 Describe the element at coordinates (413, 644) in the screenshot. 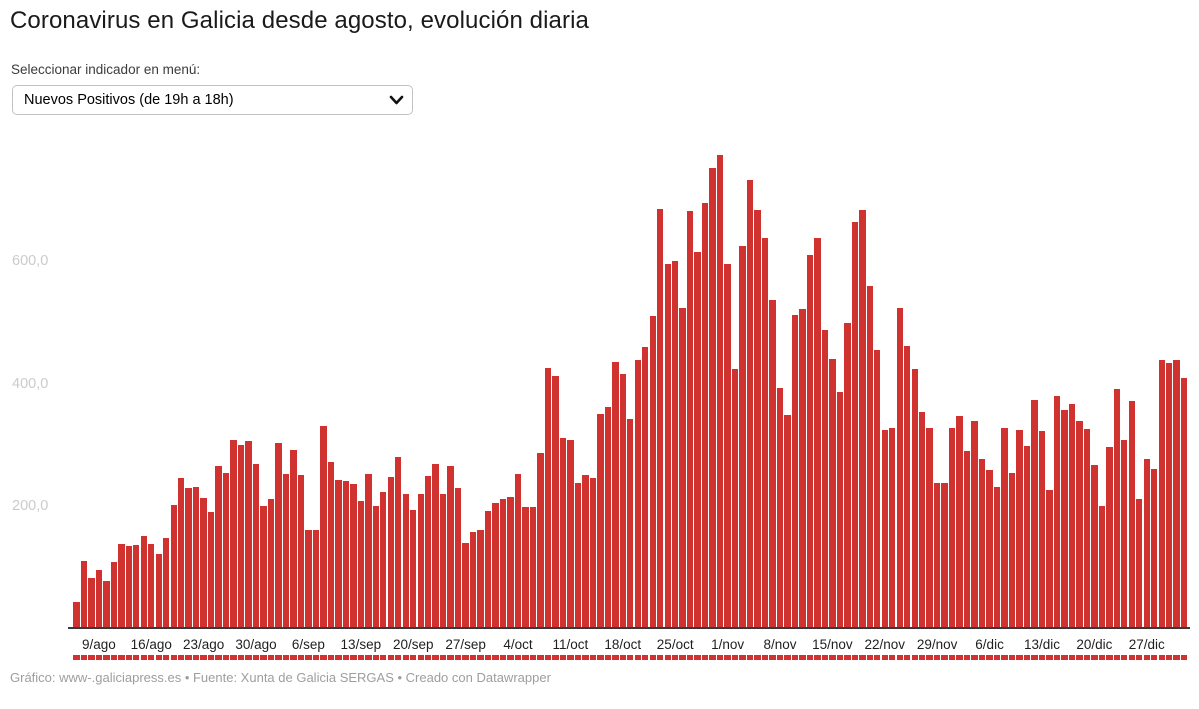

I see `x-axis-label: 20/sep` at that location.